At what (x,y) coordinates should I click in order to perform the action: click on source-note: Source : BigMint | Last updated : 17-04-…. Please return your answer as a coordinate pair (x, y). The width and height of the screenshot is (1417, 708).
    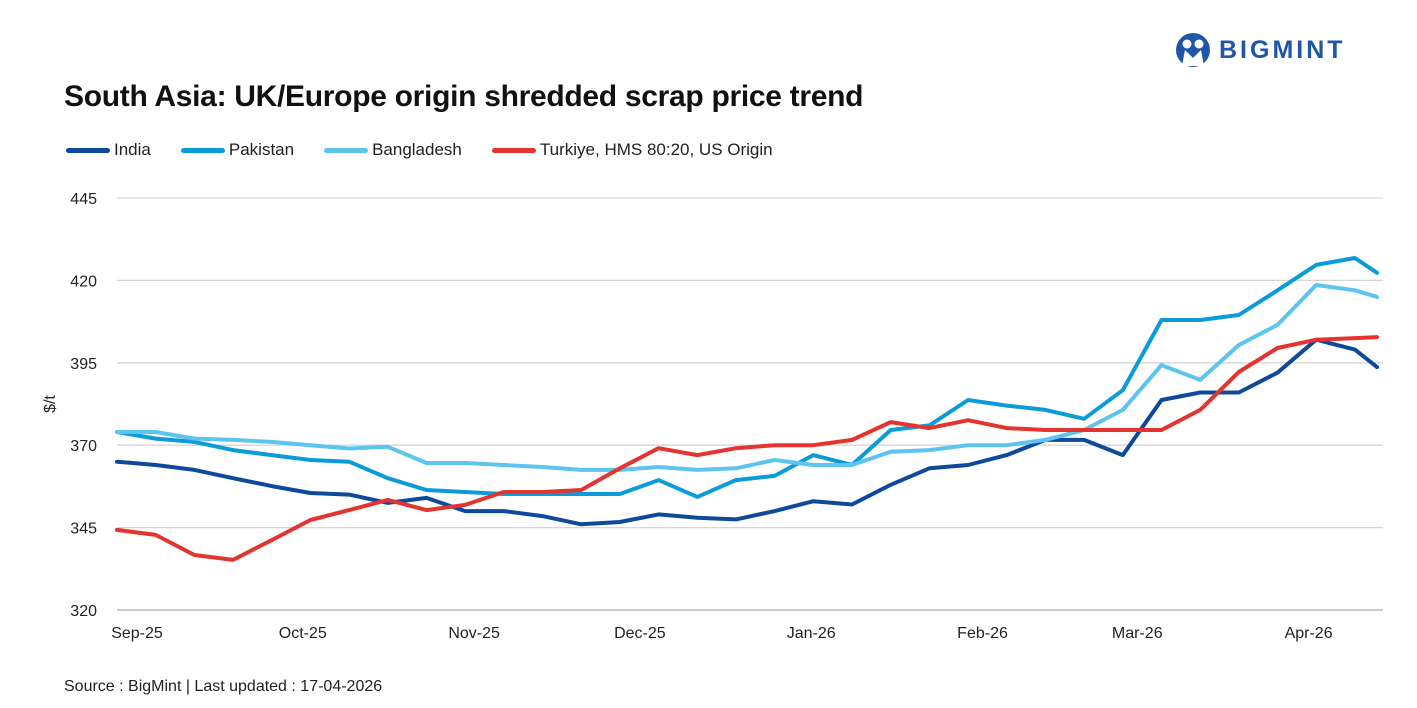
    Looking at the image, I should click on (223, 686).